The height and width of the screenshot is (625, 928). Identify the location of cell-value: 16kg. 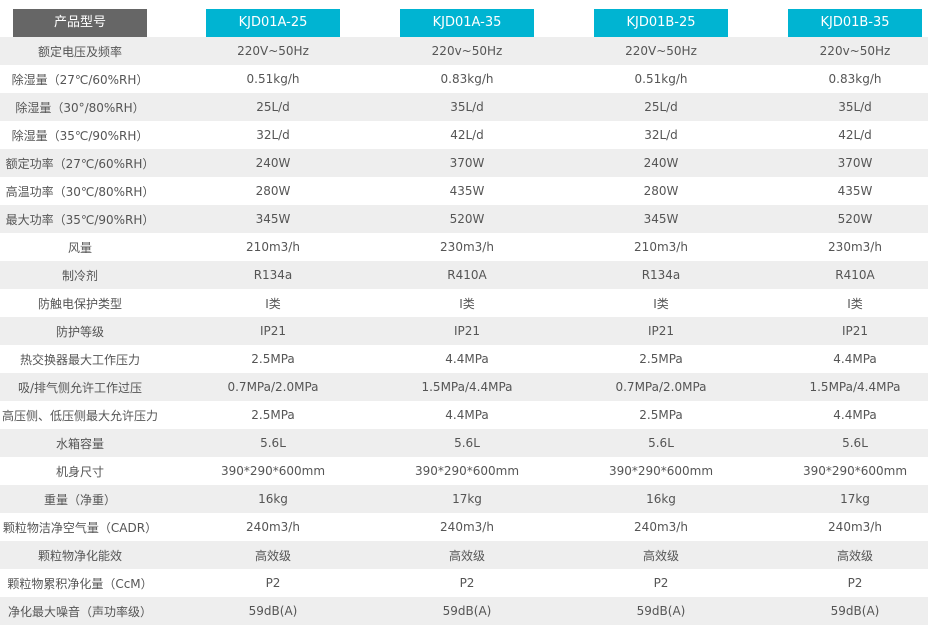
(273, 499).